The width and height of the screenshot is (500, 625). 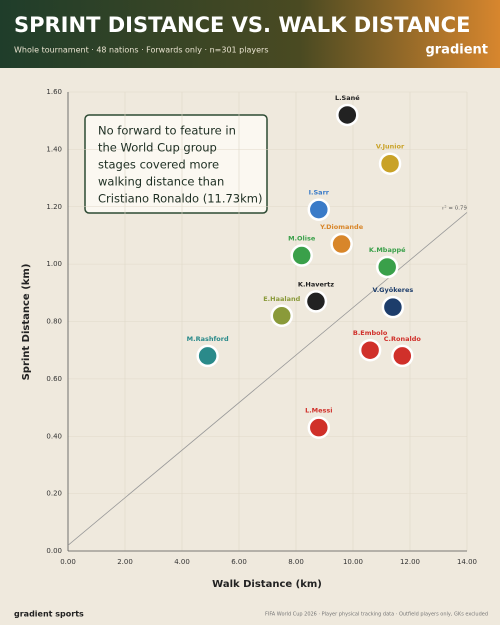 What do you see at coordinates (208, 339) in the screenshot?
I see `player-label: M.Rashford` at bounding box center [208, 339].